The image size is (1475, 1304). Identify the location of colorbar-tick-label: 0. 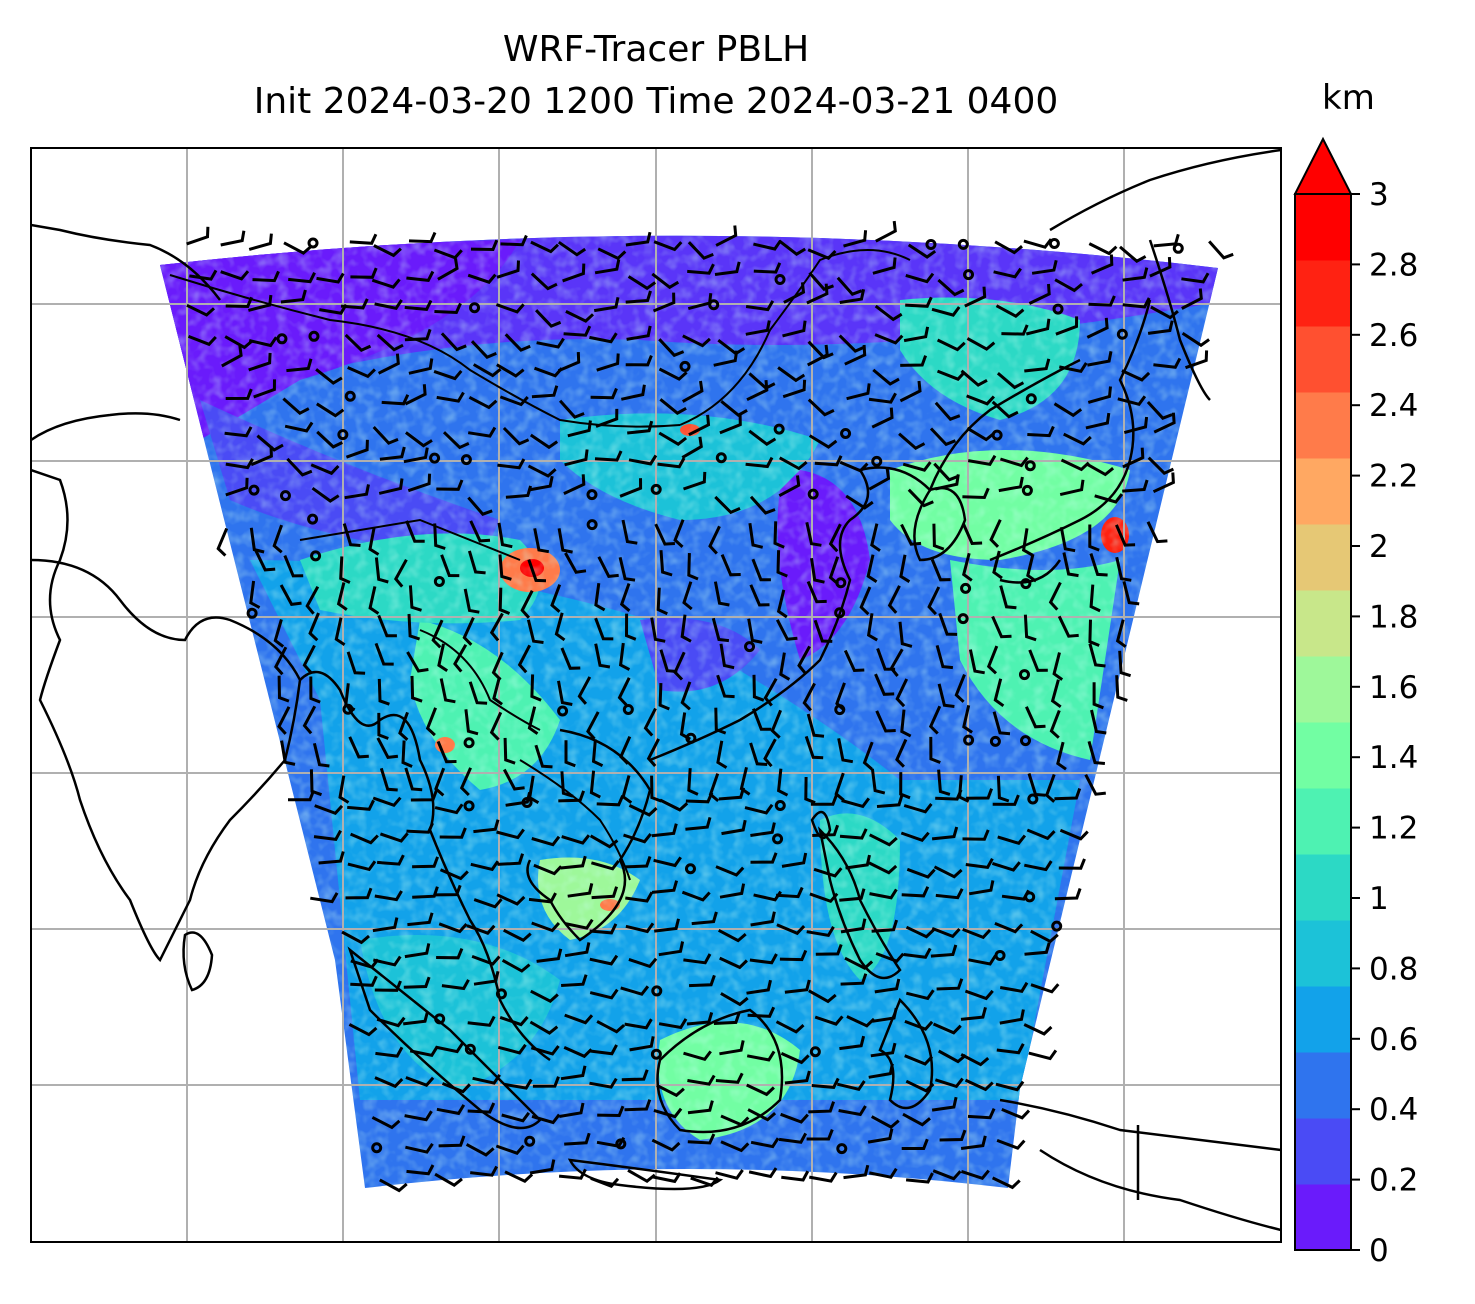
(1379, 1251).